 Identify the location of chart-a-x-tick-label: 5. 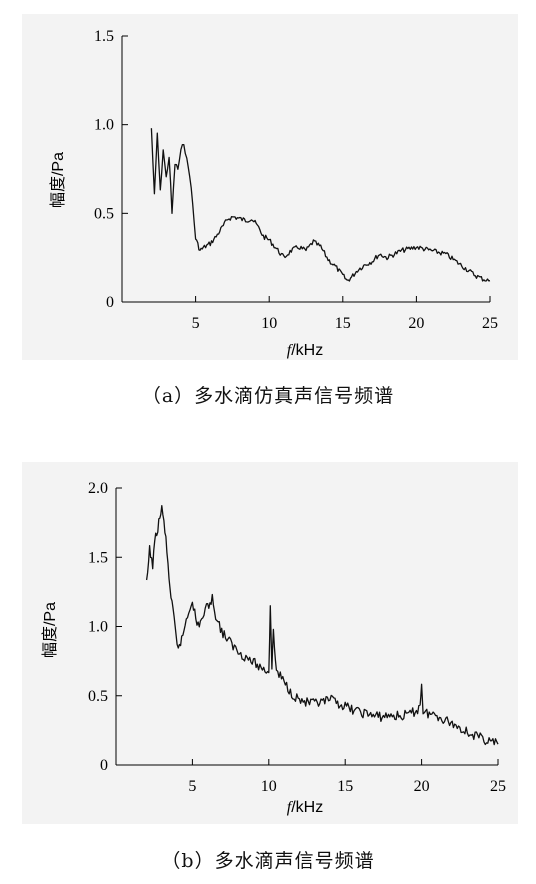
(196, 323).